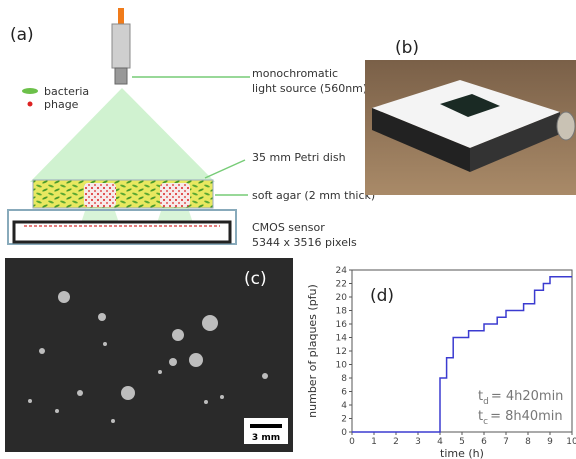  Describe the element at coordinates (571, 442) in the screenshot. I see `x-tick-label: 10` at that location.